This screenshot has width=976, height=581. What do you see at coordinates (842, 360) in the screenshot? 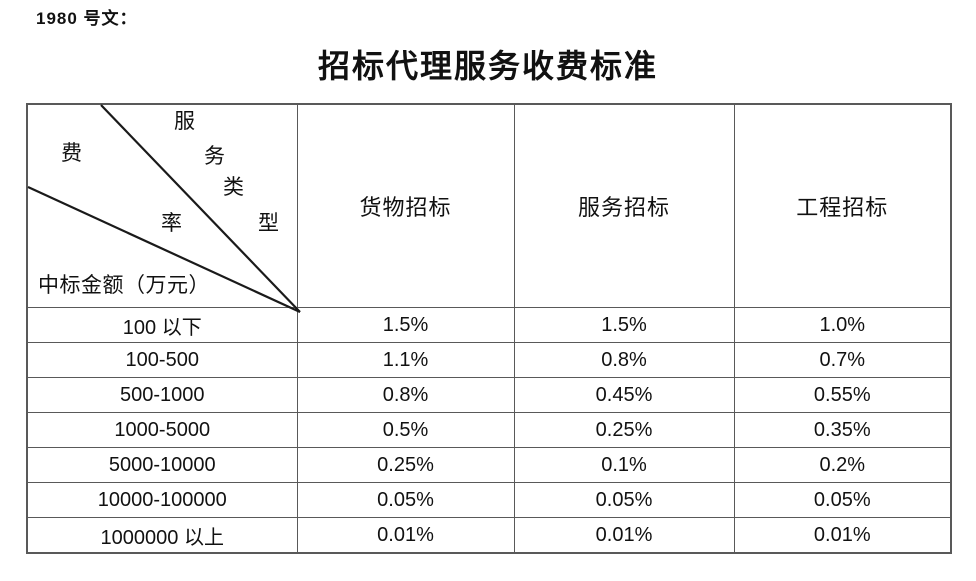
I see `fee-cell: 0.7%` at bounding box center [842, 360].